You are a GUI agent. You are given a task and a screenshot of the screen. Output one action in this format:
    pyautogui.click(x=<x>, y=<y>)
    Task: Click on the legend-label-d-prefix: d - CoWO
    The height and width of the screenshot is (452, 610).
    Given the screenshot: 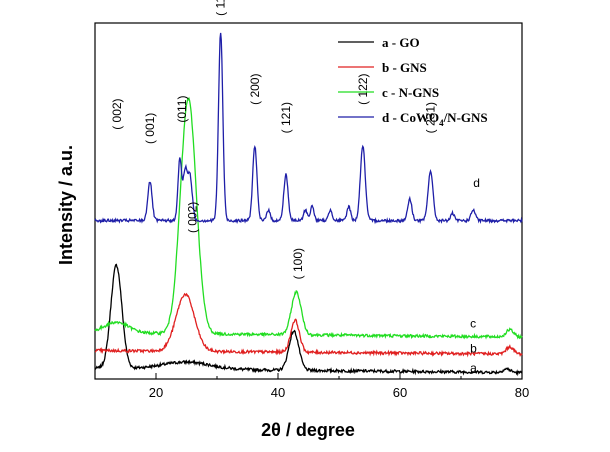 What is the action you would take?
    pyautogui.click(x=410, y=117)
    